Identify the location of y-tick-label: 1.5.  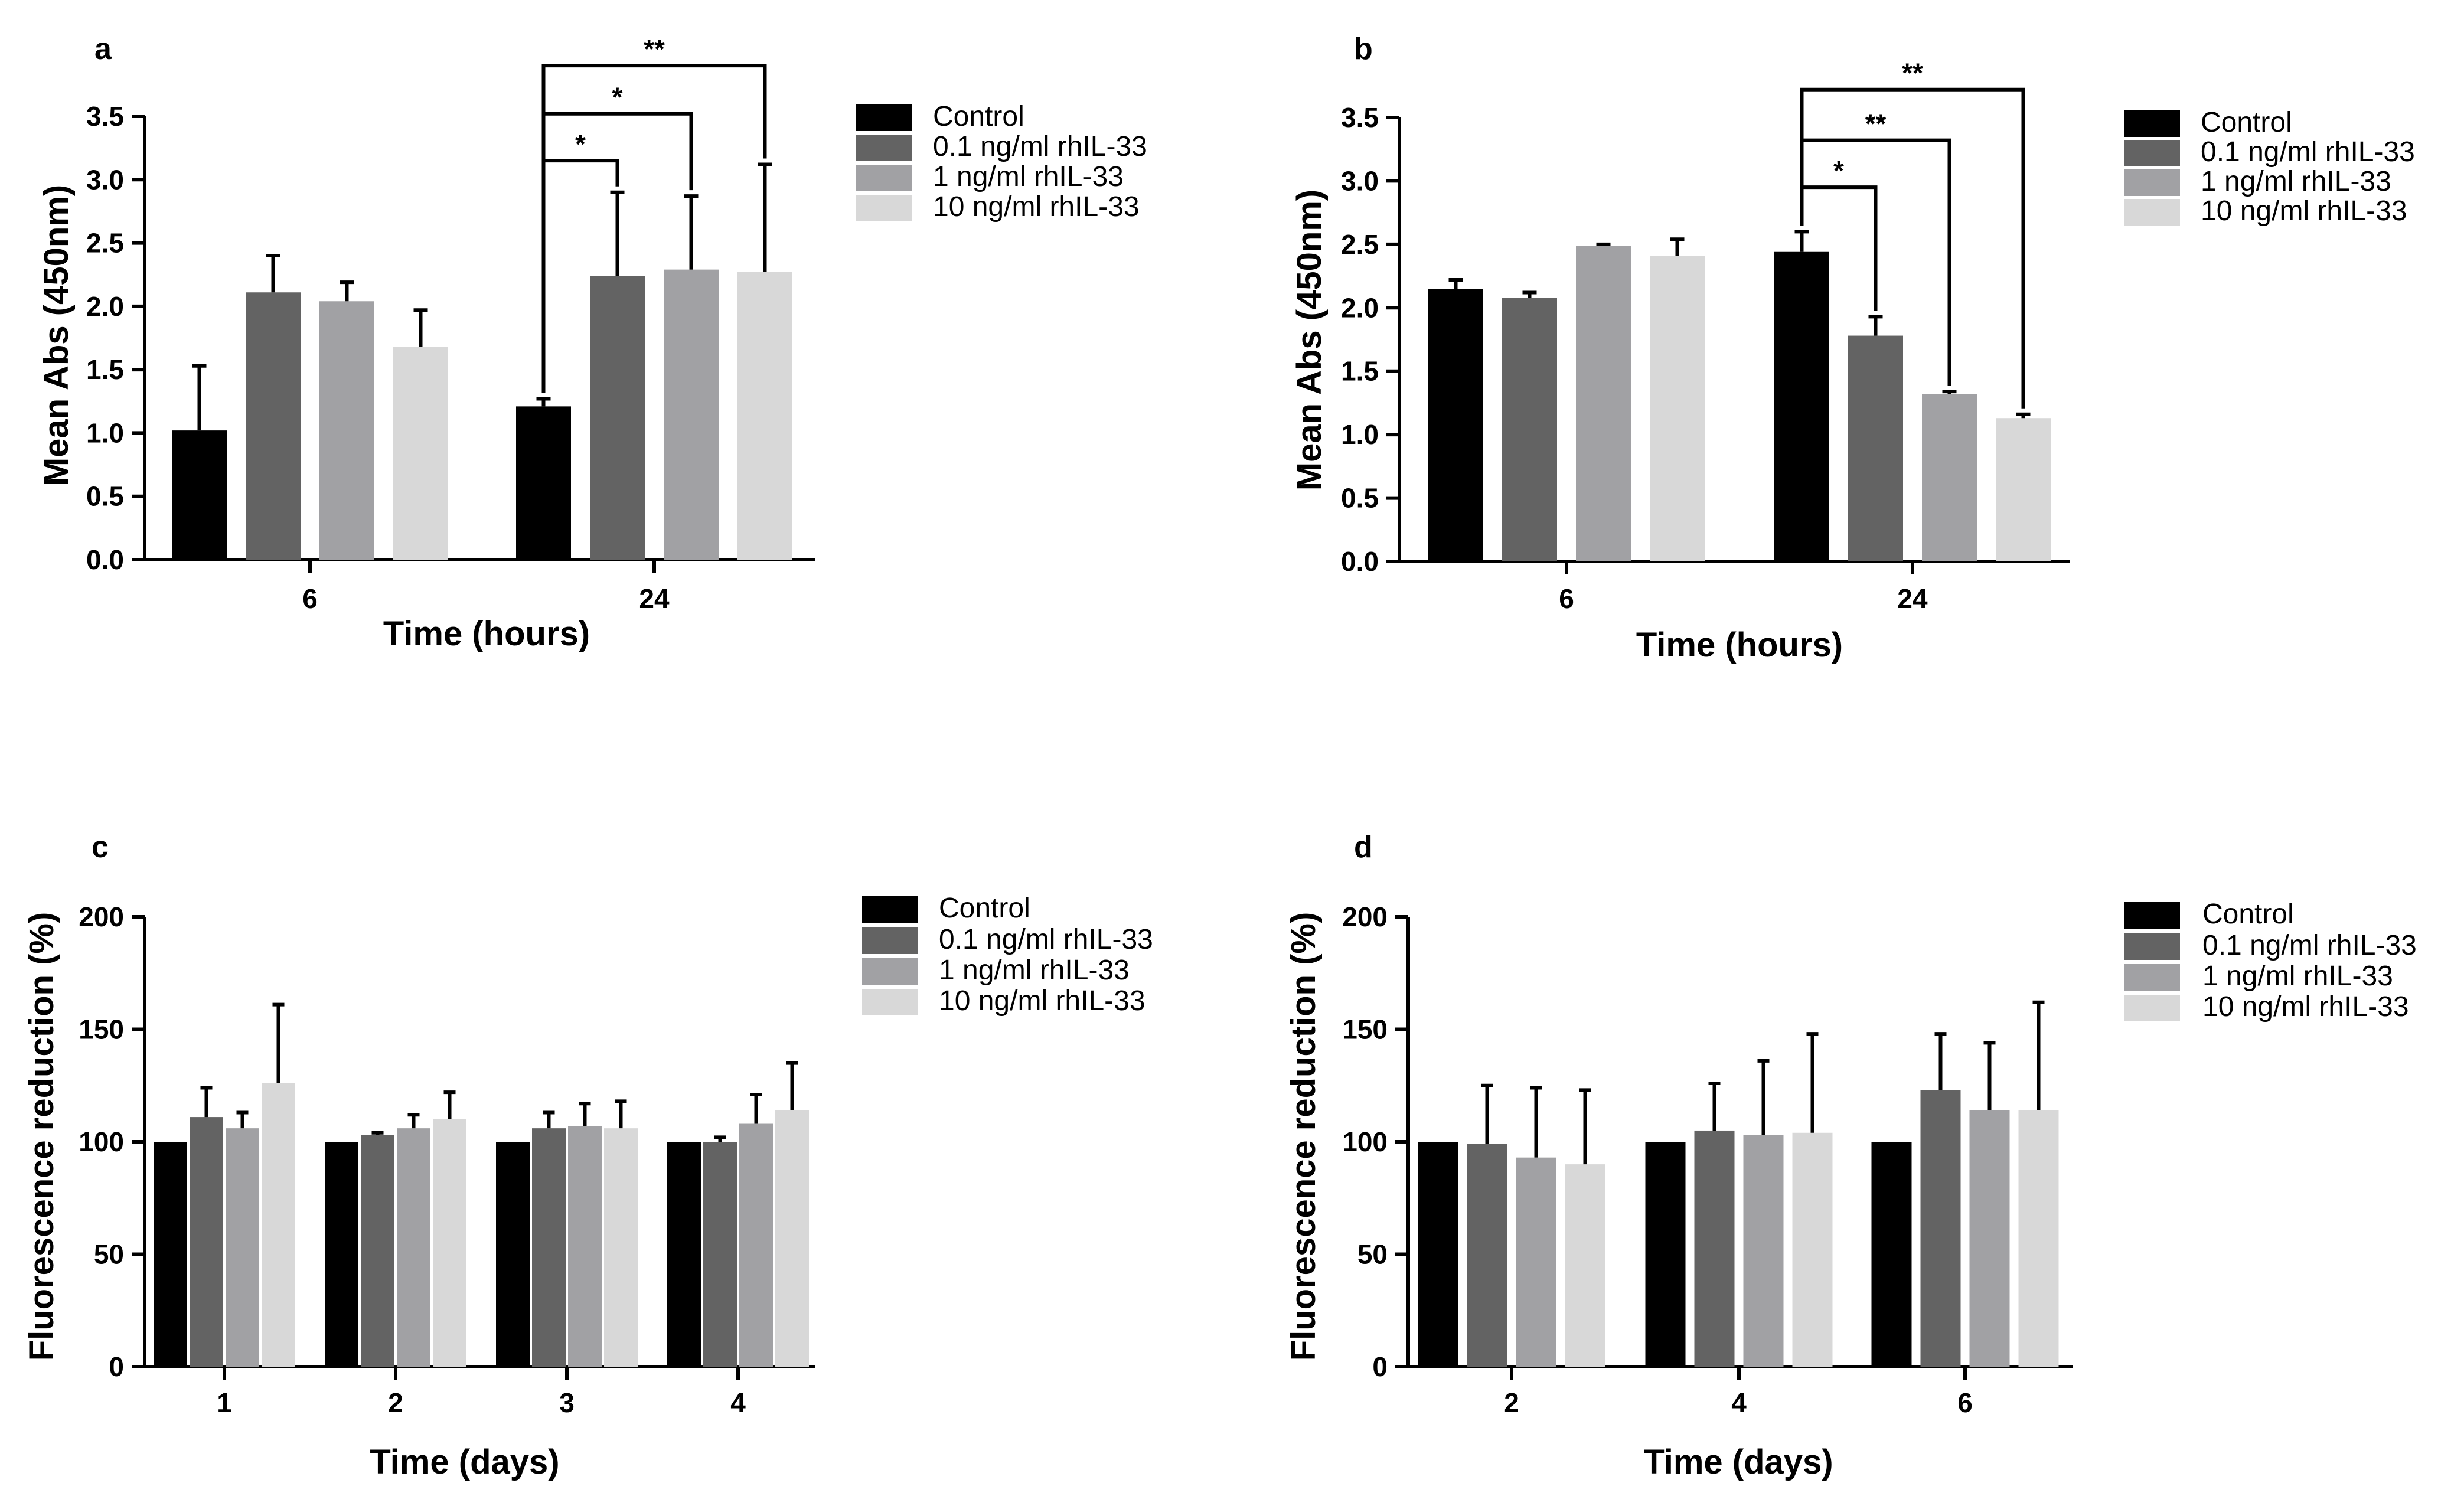
(1360, 371).